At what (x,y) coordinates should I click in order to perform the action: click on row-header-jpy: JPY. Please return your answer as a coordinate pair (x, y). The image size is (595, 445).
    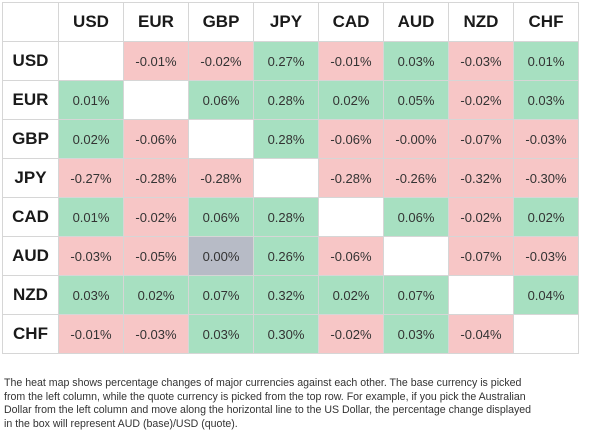
    Looking at the image, I should click on (30, 178).